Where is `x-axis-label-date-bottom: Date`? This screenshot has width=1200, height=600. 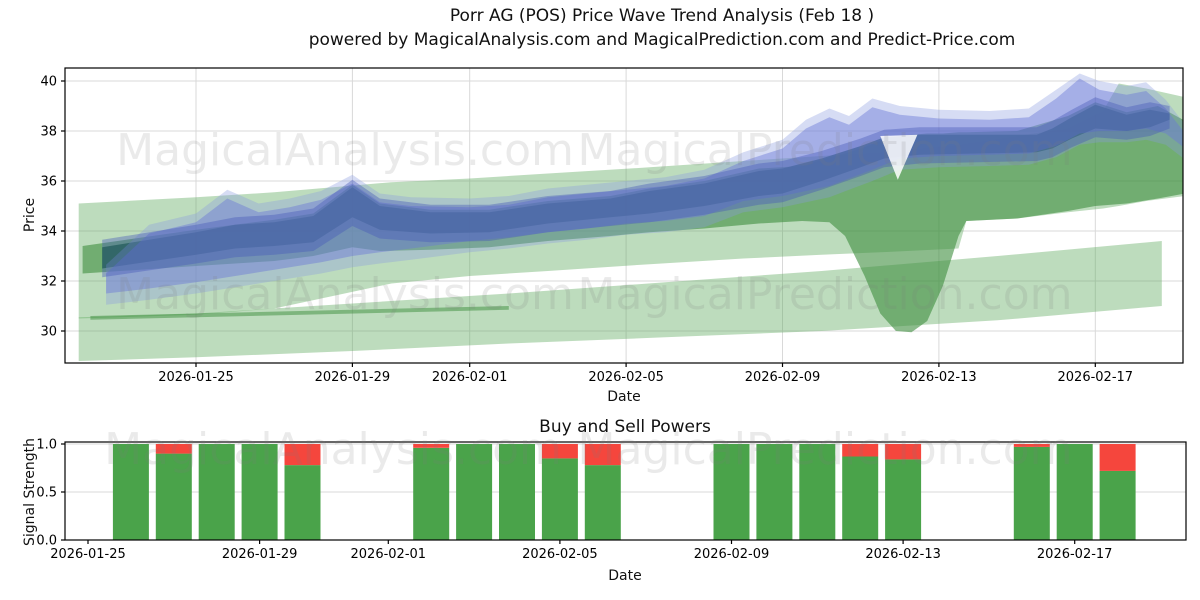
x-axis-label-date-bottom: Date is located at coordinates (625, 576).